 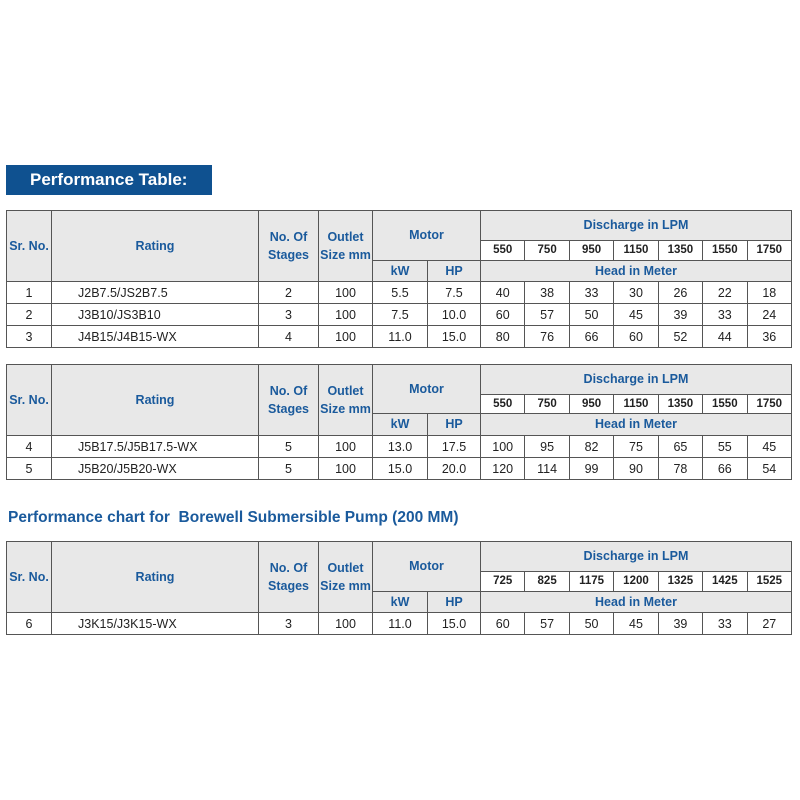 What do you see at coordinates (288, 292) in the screenshot?
I see `cell-stages: 2` at bounding box center [288, 292].